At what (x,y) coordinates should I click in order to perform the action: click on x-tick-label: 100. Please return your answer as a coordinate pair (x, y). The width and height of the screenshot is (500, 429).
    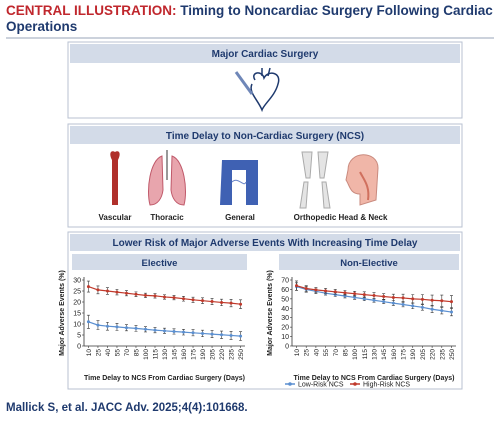
    Looking at the image, I should click on (355, 354).